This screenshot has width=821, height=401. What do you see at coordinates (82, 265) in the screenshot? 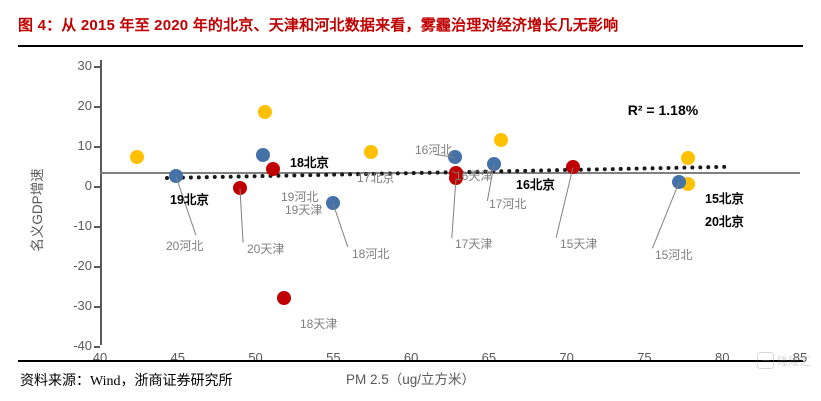
I see `y-tick-label-text: -20` at bounding box center [82, 265].